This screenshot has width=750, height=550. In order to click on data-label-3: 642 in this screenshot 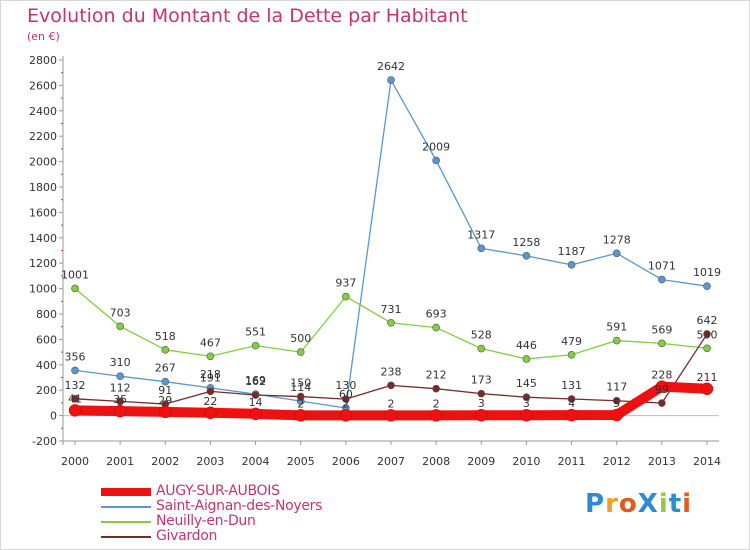, I will do `click(707, 320)`.